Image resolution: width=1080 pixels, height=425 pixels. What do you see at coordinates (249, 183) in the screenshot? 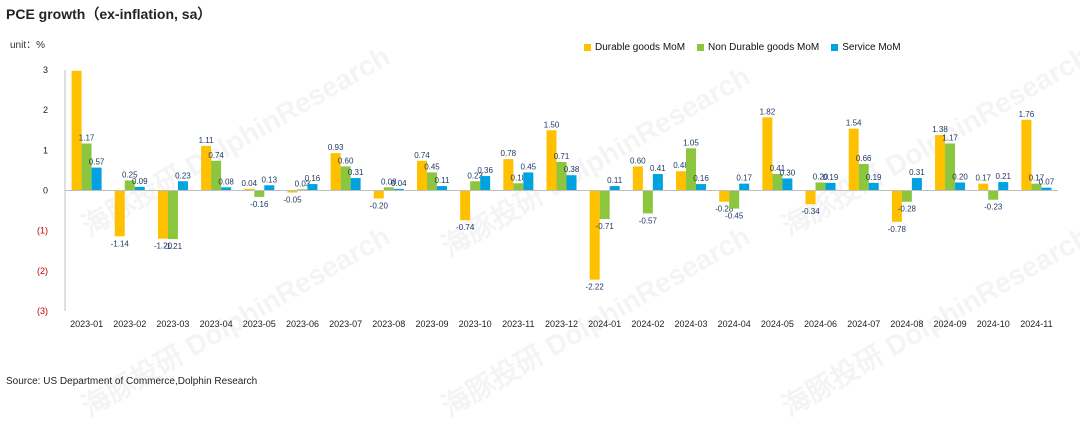
I see `data-label-durable: 0.04` at bounding box center [249, 183].